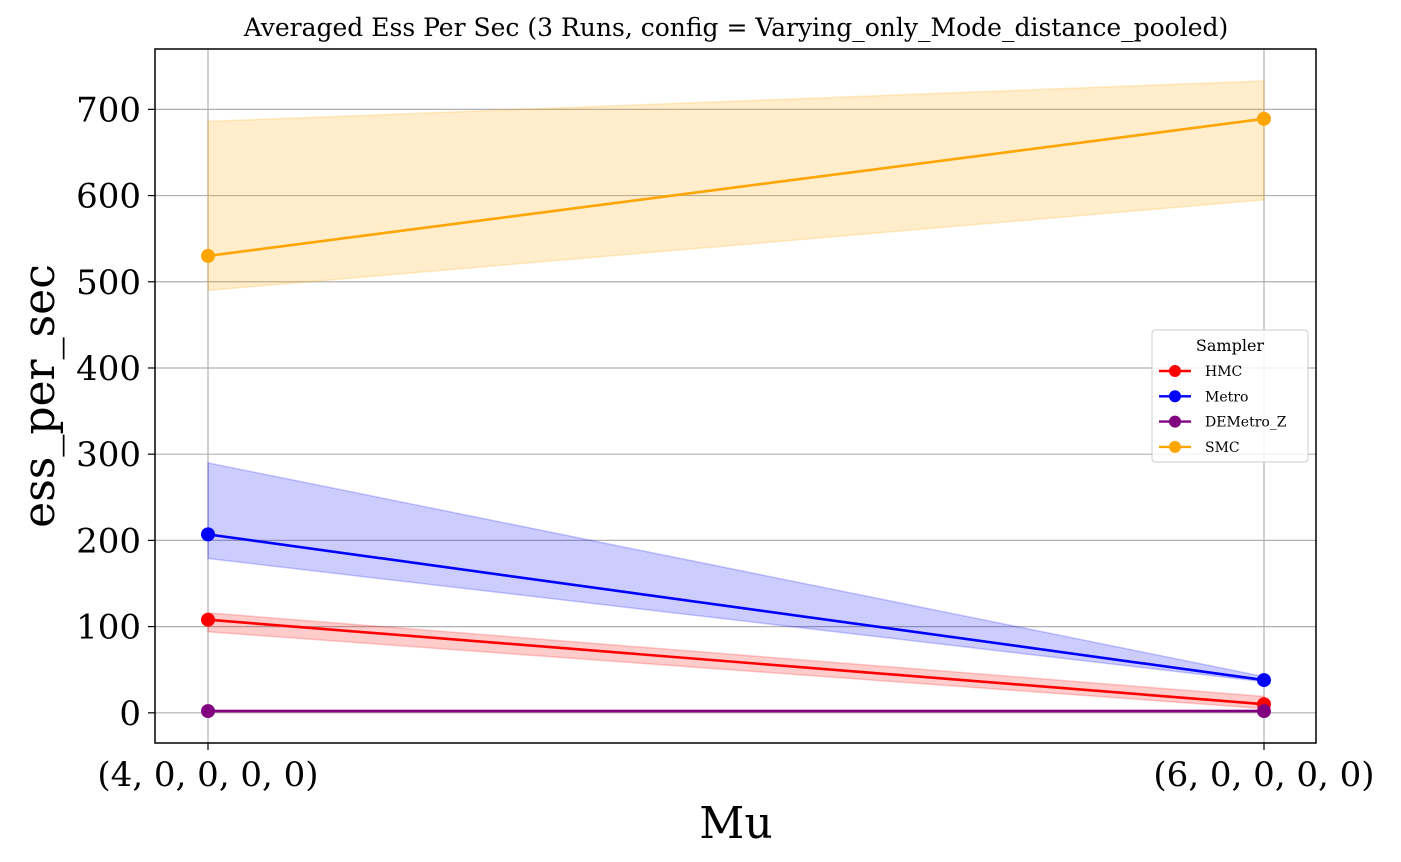 The height and width of the screenshot is (862, 1401). I want to click on y-tick-label: 700, so click(108, 110).